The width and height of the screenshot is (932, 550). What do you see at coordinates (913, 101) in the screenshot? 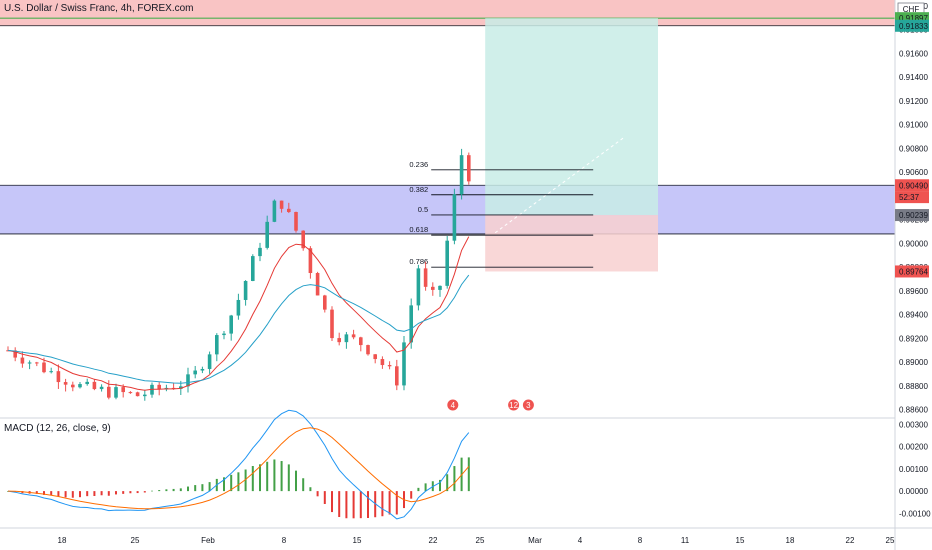
I see `price-tick-label: 0.91200` at bounding box center [913, 101].